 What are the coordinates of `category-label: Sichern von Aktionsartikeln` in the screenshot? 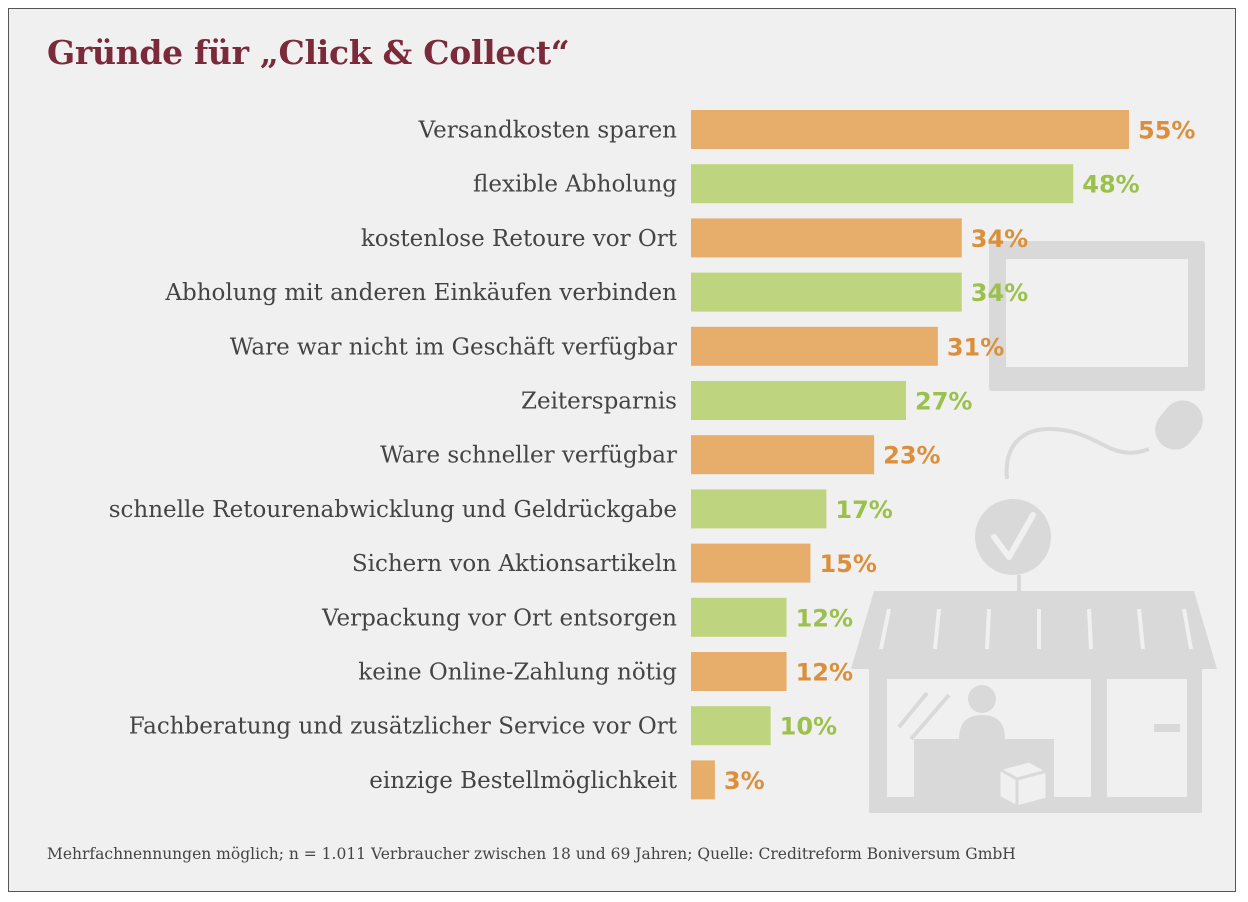 It's located at (514, 564).